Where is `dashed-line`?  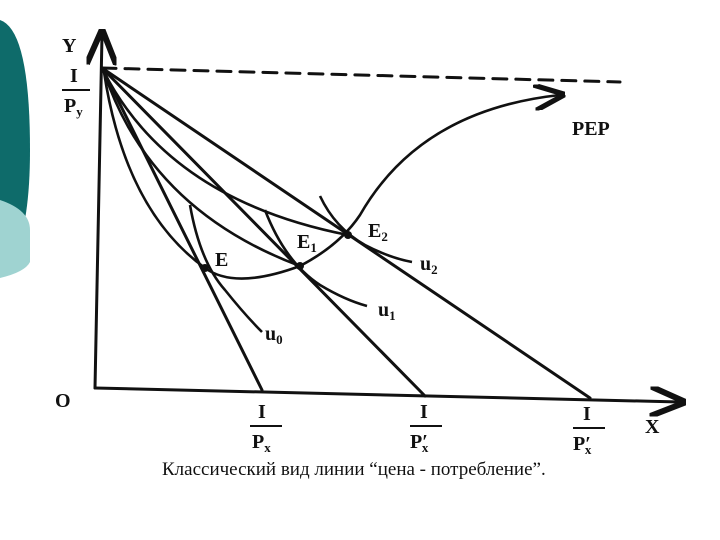 dashed-line is located at coordinates (361, 75).